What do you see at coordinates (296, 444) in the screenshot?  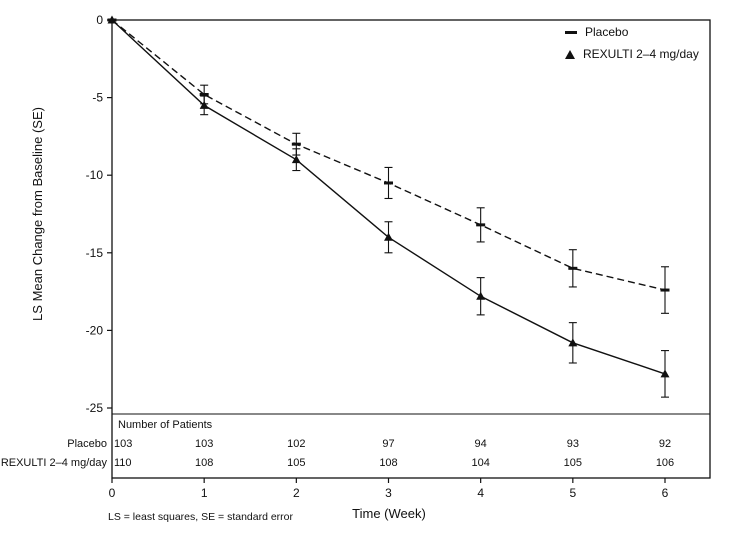 I see `patients-count: 102` at bounding box center [296, 444].